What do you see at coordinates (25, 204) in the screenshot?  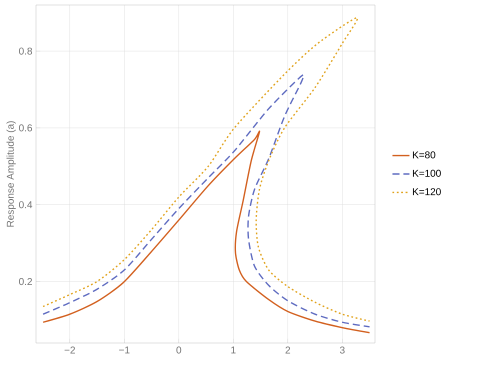 I see `y-tick-label: 0.4` at bounding box center [25, 204].